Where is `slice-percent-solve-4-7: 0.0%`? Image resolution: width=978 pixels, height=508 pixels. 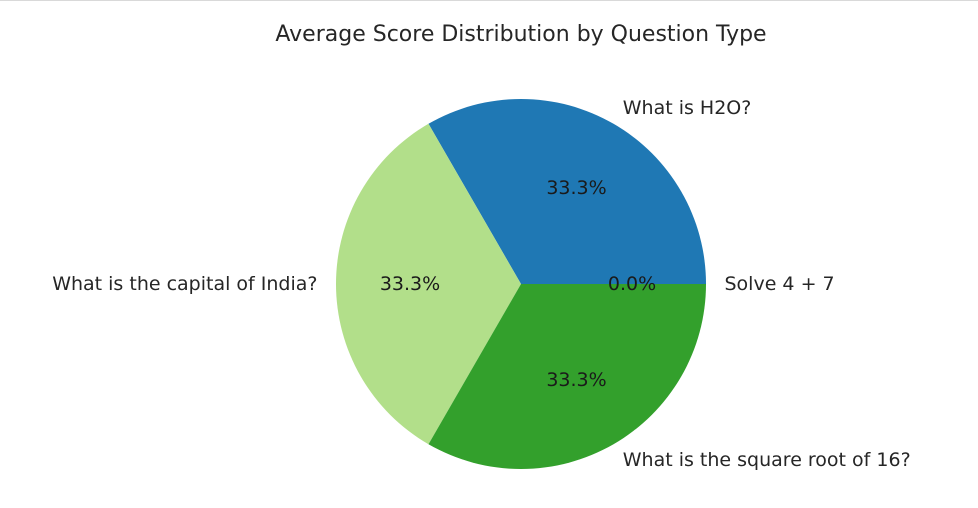 slice-percent-solve-4-7: 0.0% is located at coordinates (632, 284).